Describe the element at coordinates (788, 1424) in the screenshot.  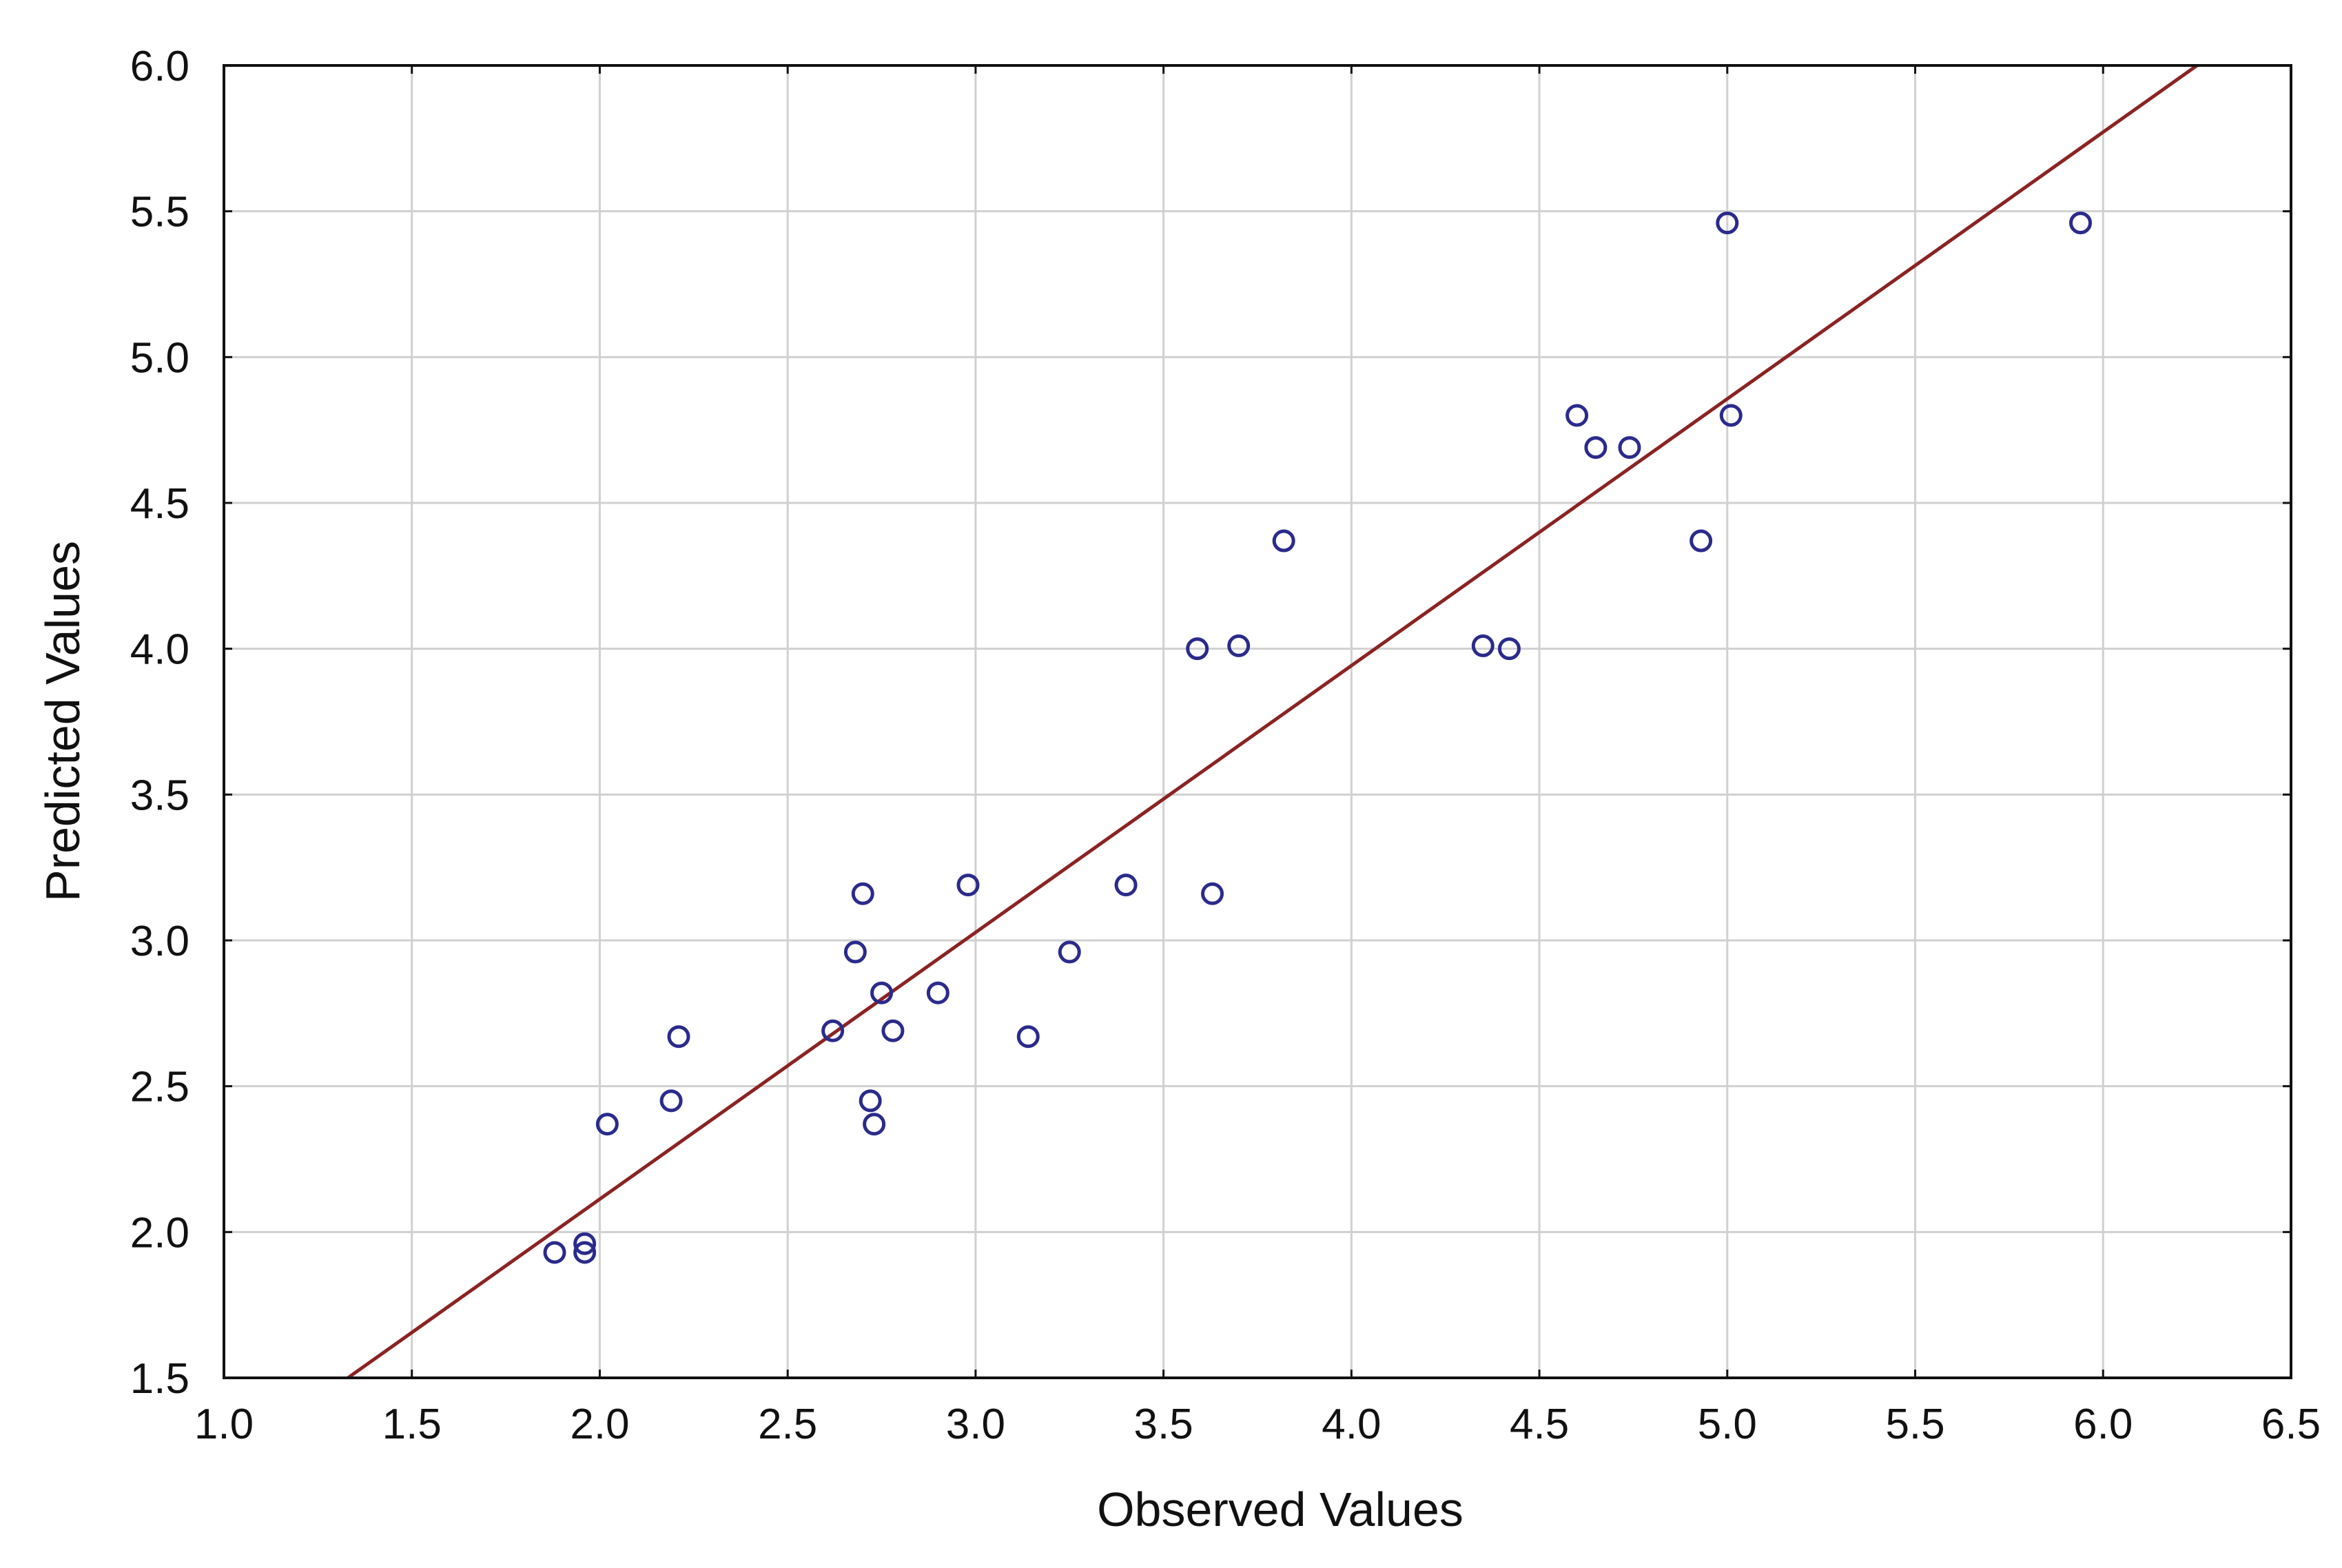
I see `x-tick-label: 2.5` at that location.